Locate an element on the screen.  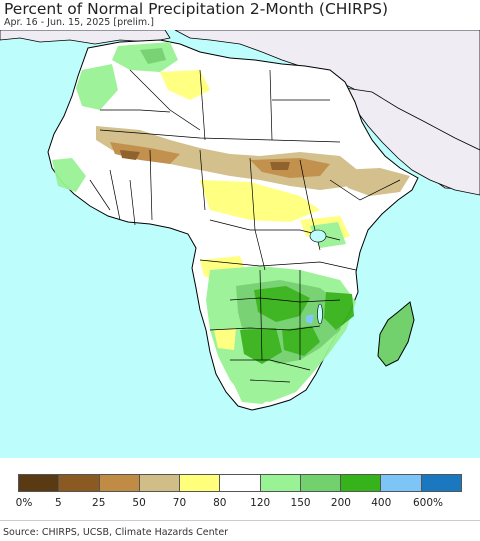
legend-label: 70 is located at coordinates (179, 503).